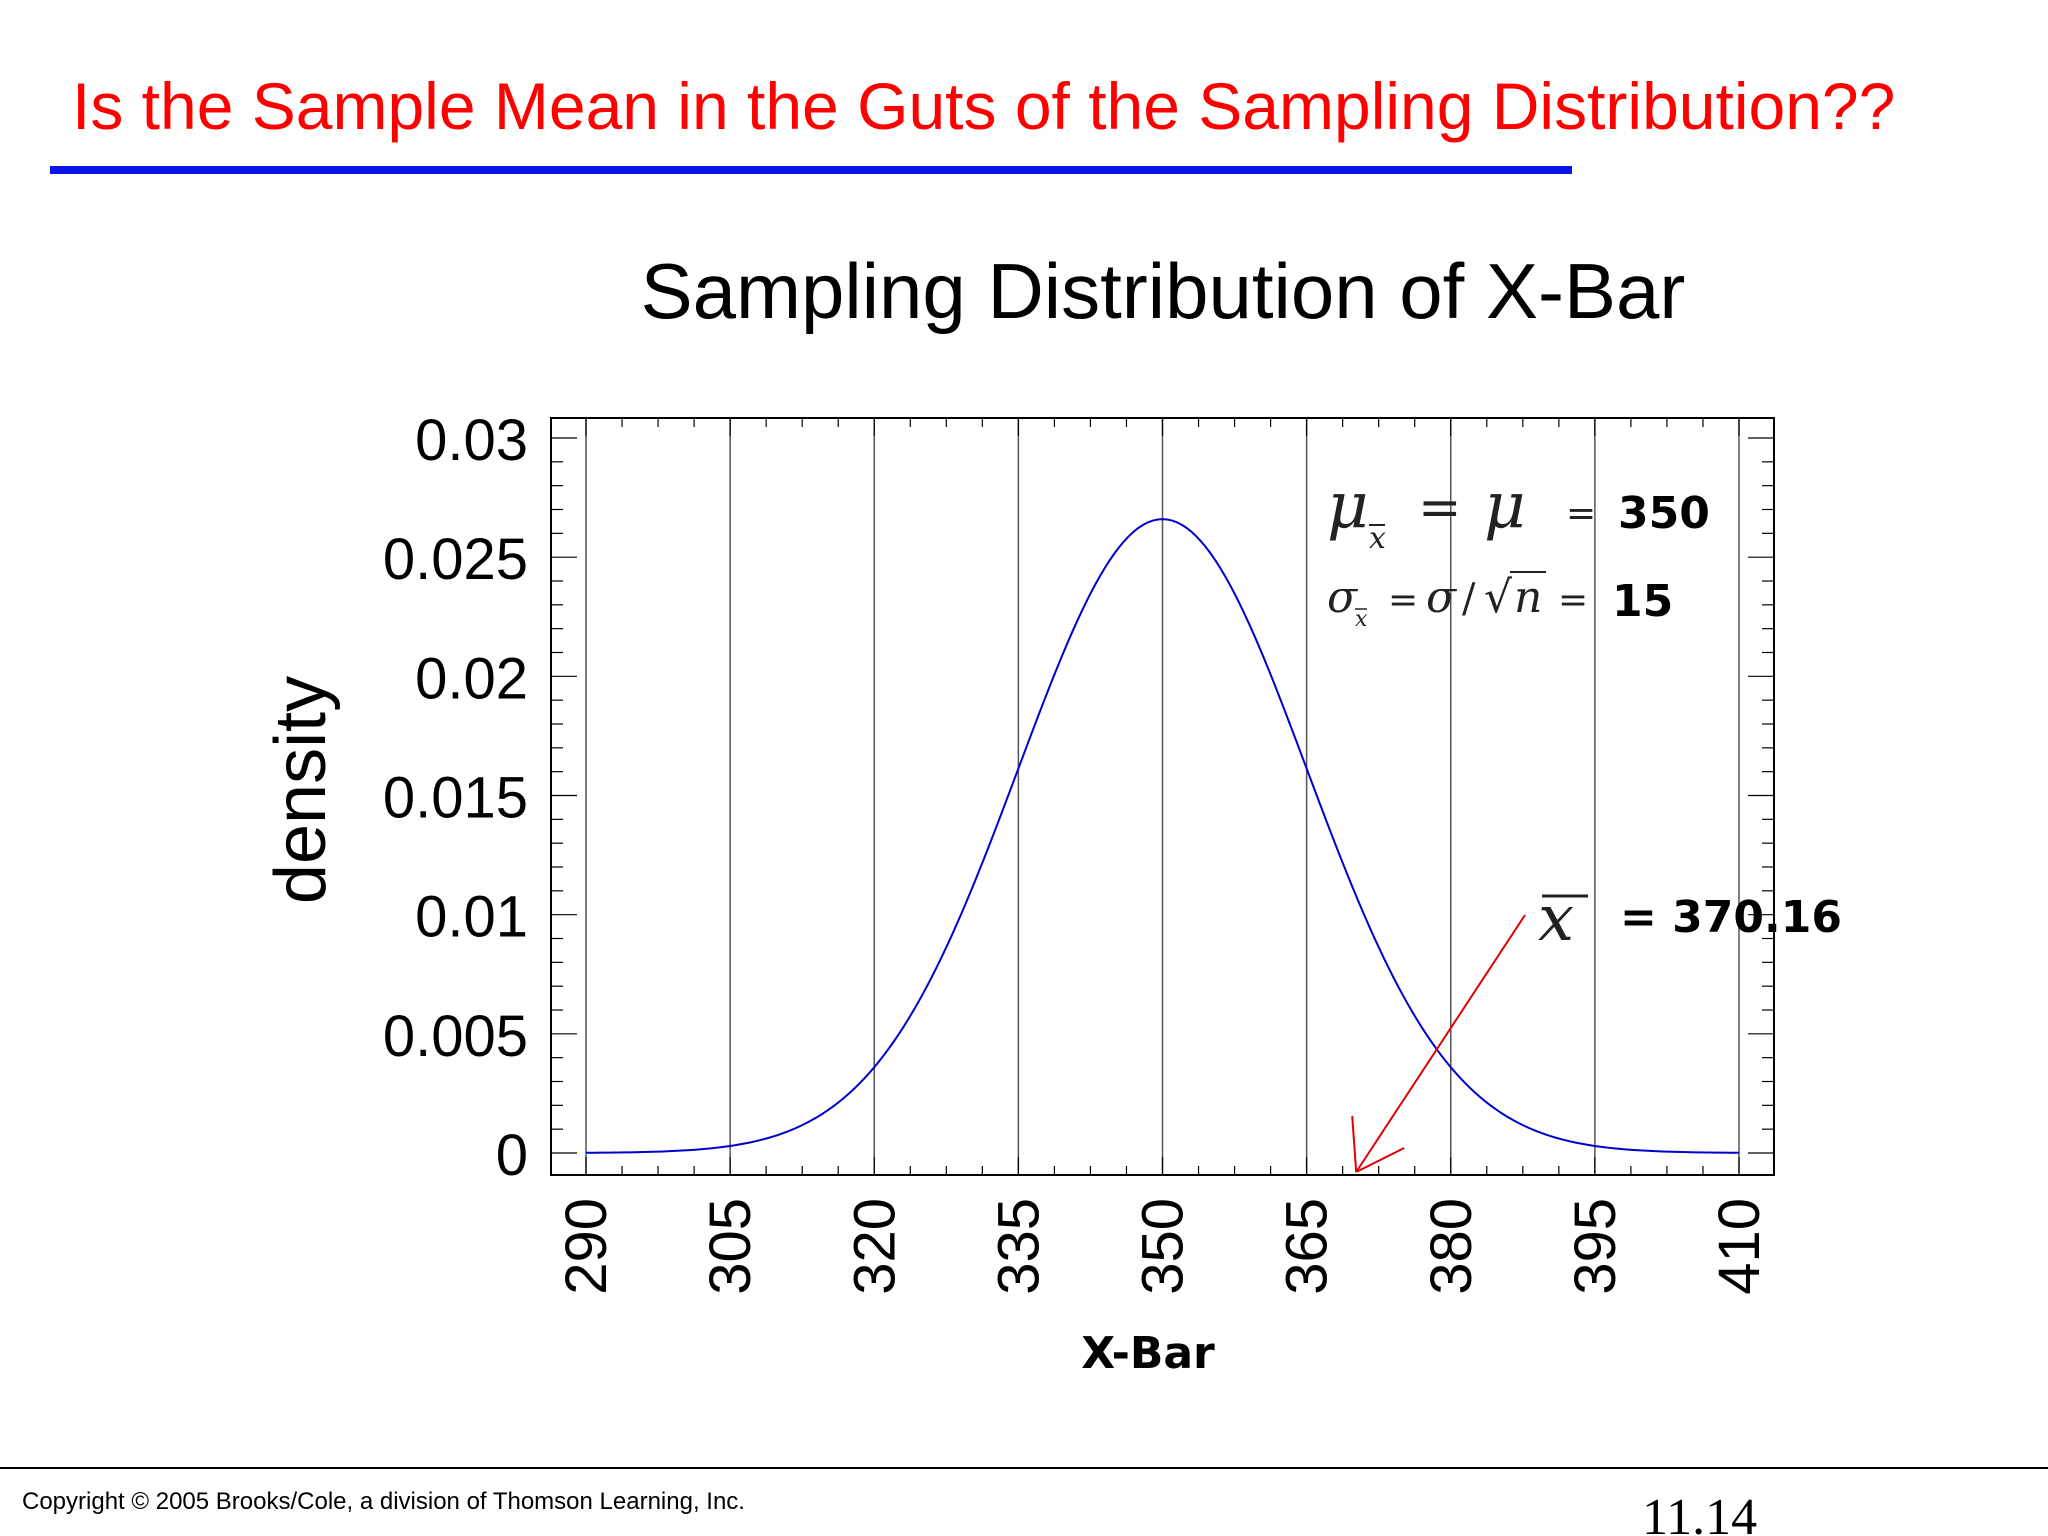  What do you see at coordinates (1024, 1468) in the screenshot?
I see `footer-rule` at bounding box center [1024, 1468].